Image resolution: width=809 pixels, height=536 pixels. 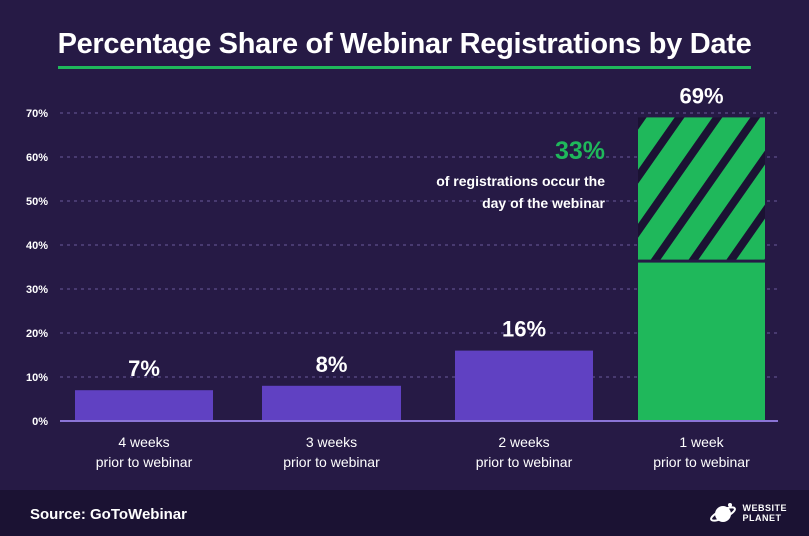 What do you see at coordinates (543, 203) in the screenshot?
I see `annotation-line-2: day of the webinar` at bounding box center [543, 203].